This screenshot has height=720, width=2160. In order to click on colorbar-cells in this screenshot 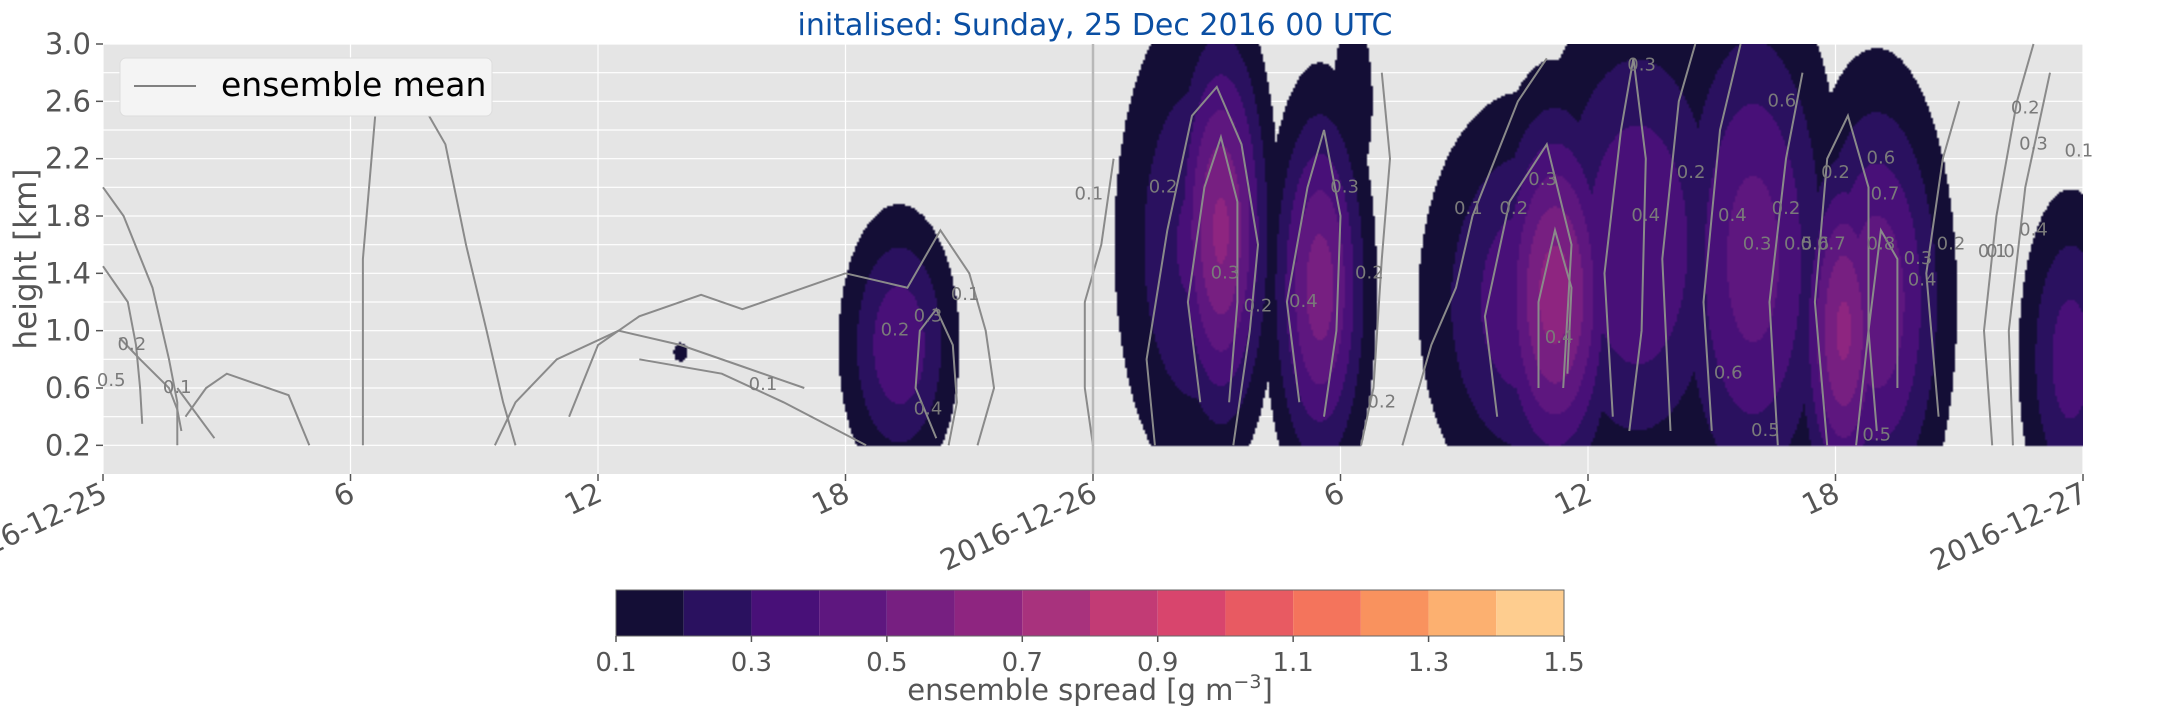, I will do `click(1090, 613)`.